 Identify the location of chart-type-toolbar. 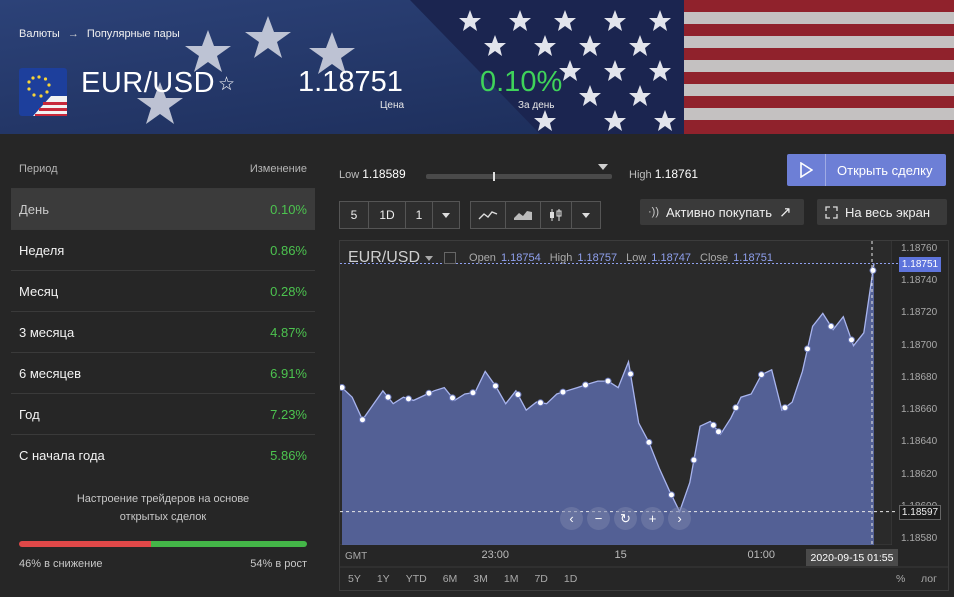
(535, 215).